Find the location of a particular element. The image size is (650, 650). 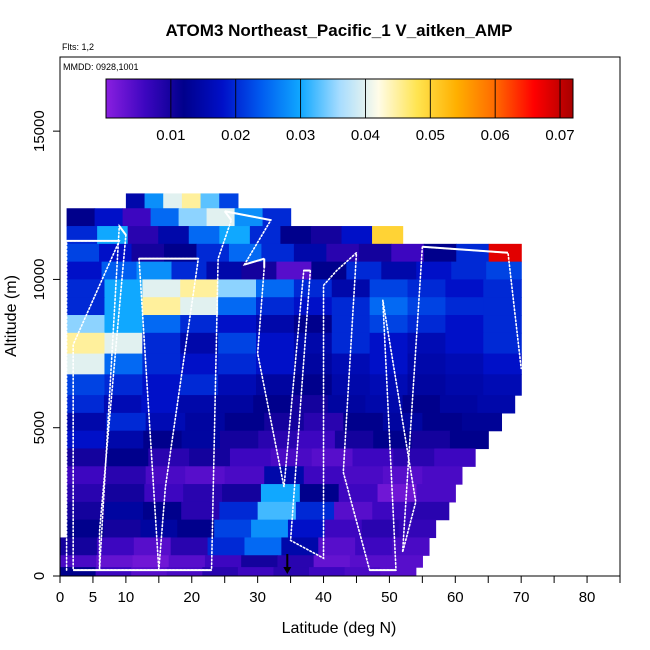

colorbar-tick-label: 0.05 is located at coordinates (430, 135).